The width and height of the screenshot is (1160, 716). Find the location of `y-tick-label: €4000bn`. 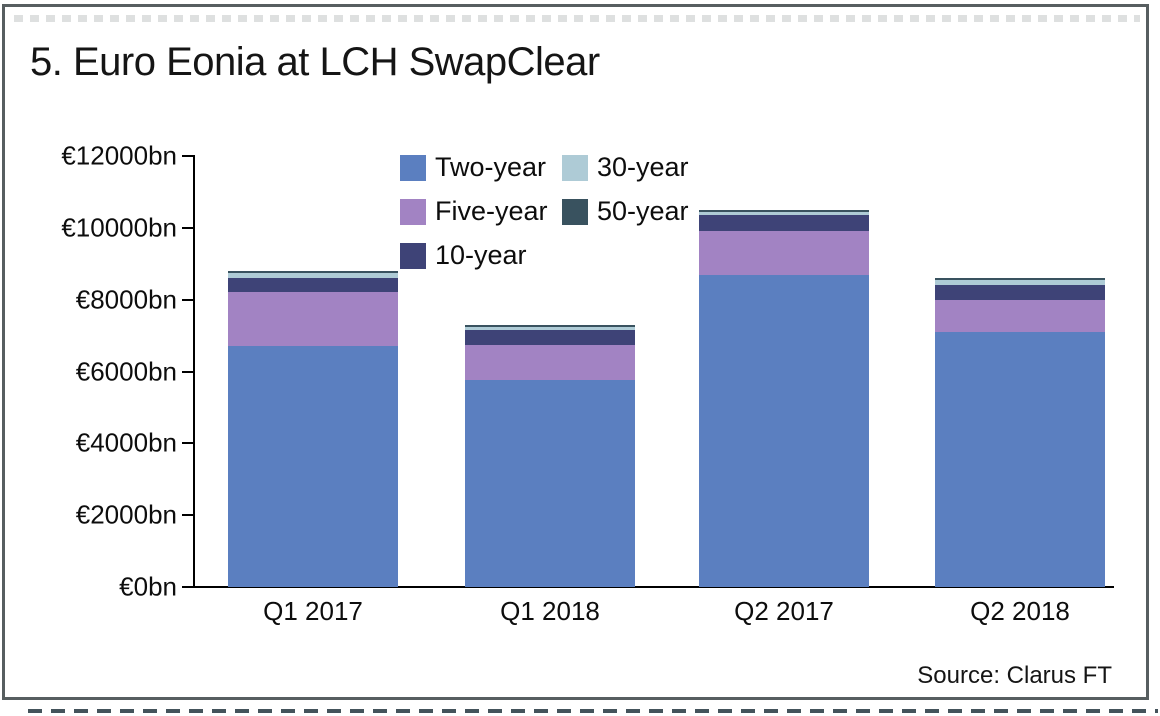

y-tick-label: €4000bn is located at coordinates (126, 442).